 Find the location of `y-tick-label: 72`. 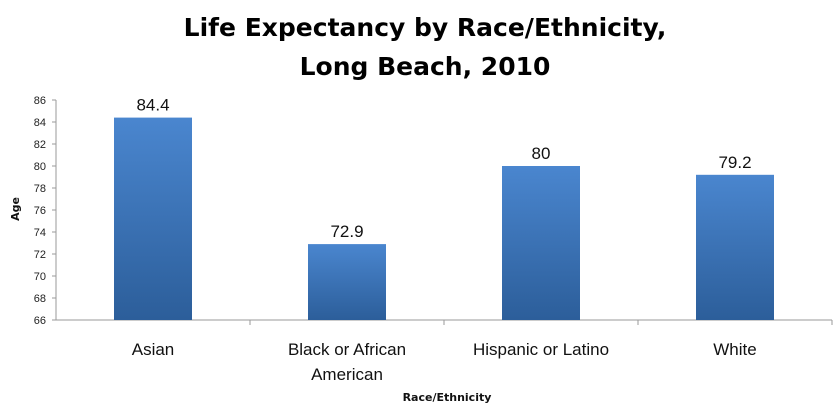

y-tick-label: 72 is located at coordinates (40, 255).